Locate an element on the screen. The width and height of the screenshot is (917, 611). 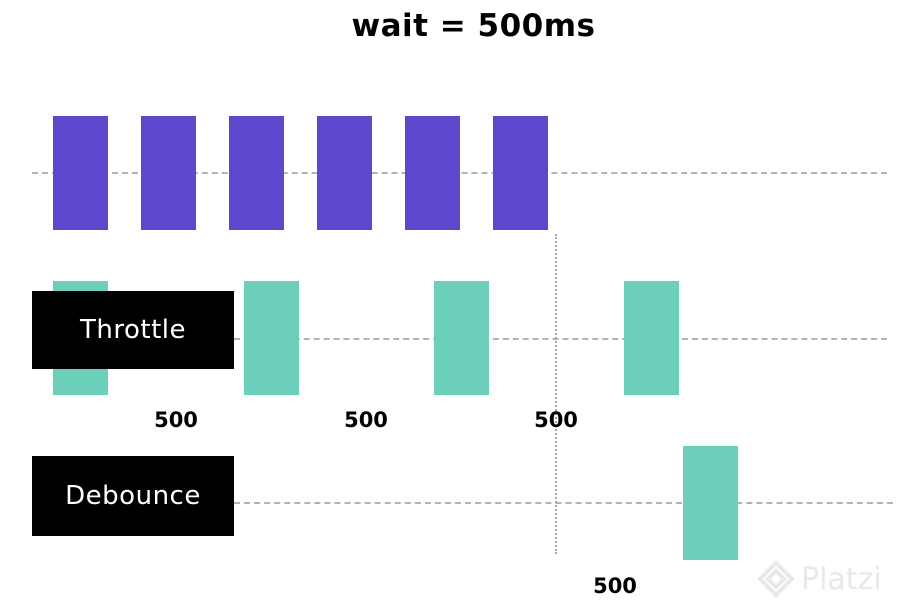
watermark-text: Platzi is located at coordinates (841, 579).